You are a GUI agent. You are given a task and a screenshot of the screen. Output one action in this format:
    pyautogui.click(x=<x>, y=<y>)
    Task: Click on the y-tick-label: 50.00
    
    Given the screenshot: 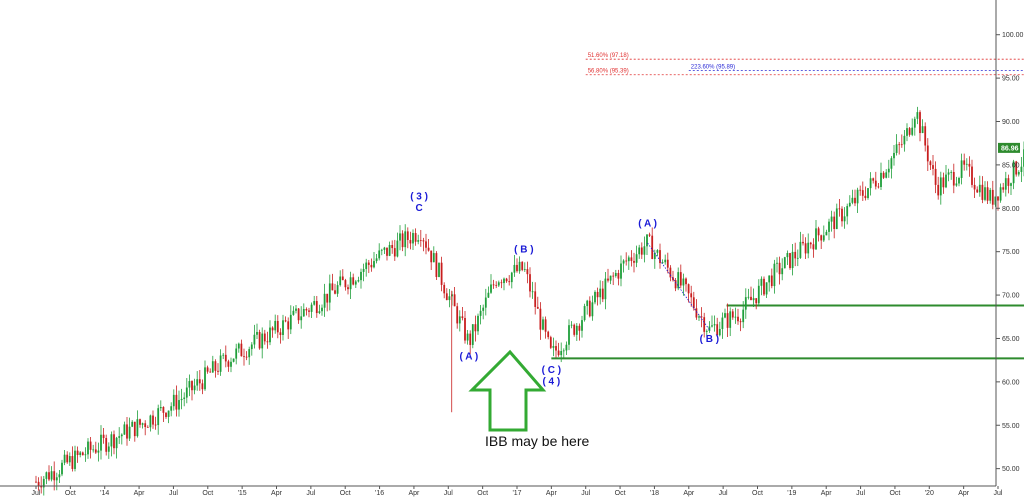 What is the action you would take?
    pyautogui.click(x=1011, y=469)
    